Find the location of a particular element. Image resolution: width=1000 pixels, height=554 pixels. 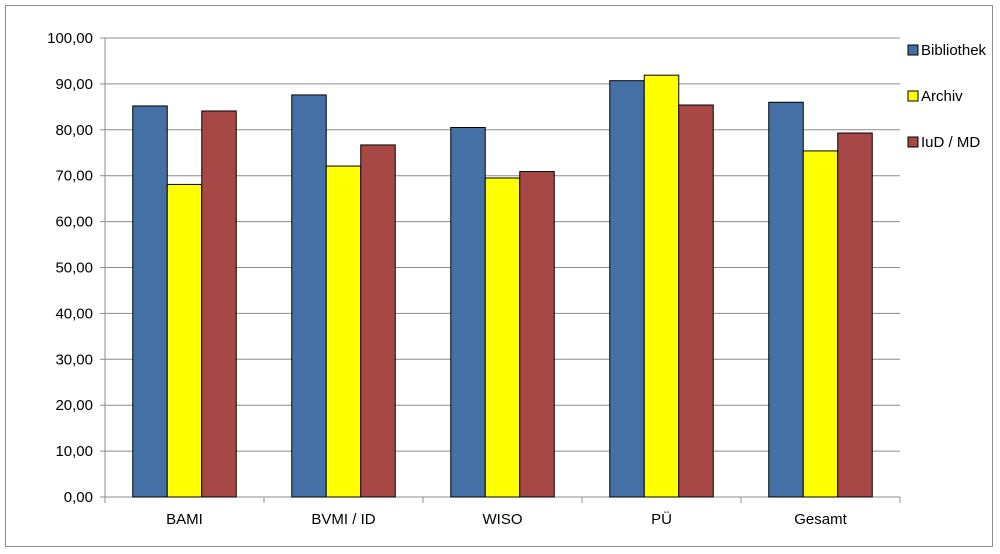

y-tick-label: 90,00 is located at coordinates (74, 84).